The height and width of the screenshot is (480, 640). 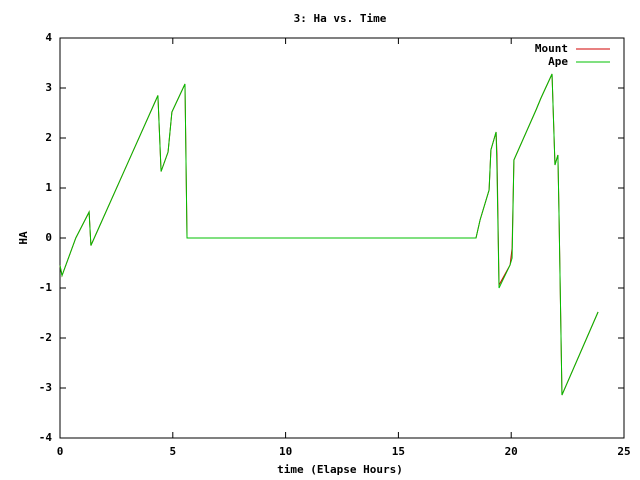 What do you see at coordinates (48, 237) in the screenshot?
I see `y-tick-label: 0` at bounding box center [48, 237].